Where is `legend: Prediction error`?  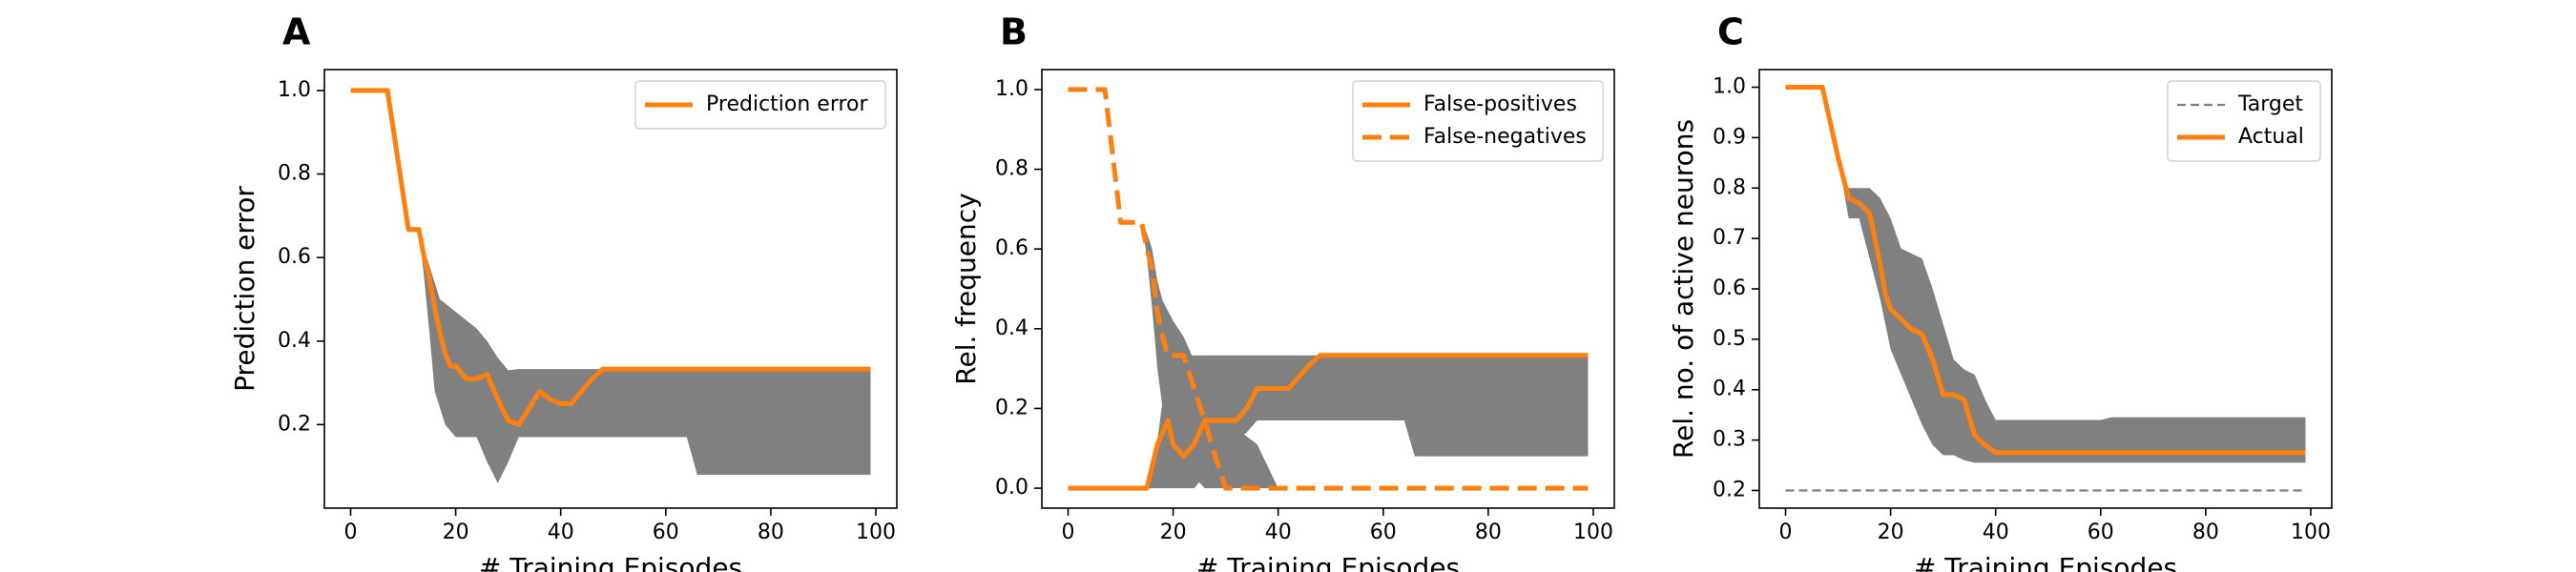 legend: Prediction error is located at coordinates (760, 105).